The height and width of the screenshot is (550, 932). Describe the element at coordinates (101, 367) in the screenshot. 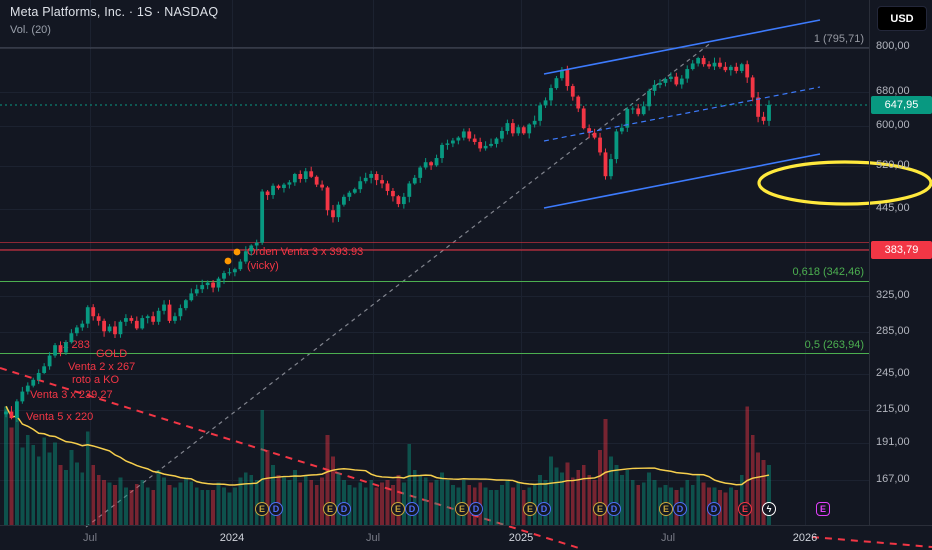

I see `annotation-267: Venta 2 x 267` at that location.